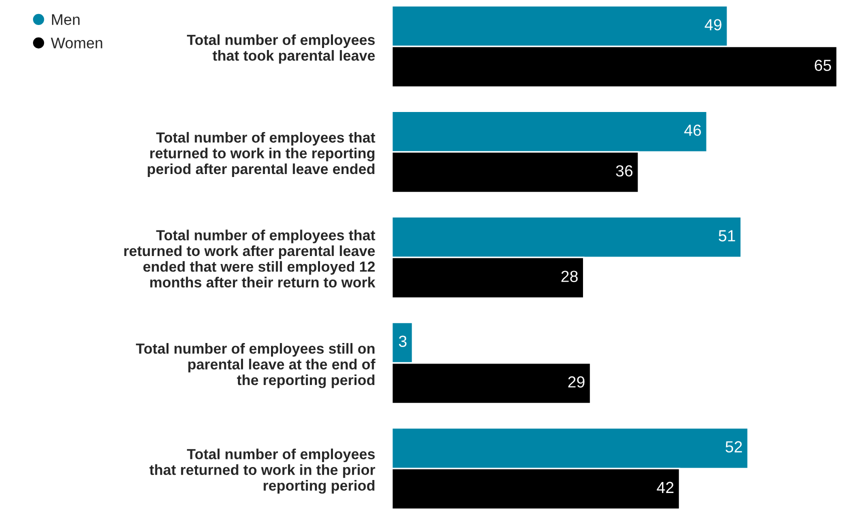  What do you see at coordinates (76, 43) in the screenshot?
I see `legend-label: Women` at bounding box center [76, 43].